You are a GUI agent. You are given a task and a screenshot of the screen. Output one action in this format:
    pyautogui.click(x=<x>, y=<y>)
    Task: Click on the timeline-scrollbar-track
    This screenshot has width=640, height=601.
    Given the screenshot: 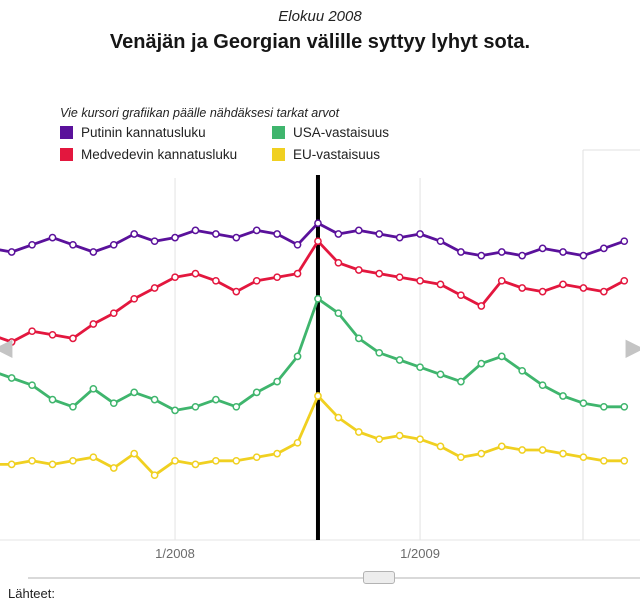 What is the action you would take?
    pyautogui.click(x=334, y=578)
    